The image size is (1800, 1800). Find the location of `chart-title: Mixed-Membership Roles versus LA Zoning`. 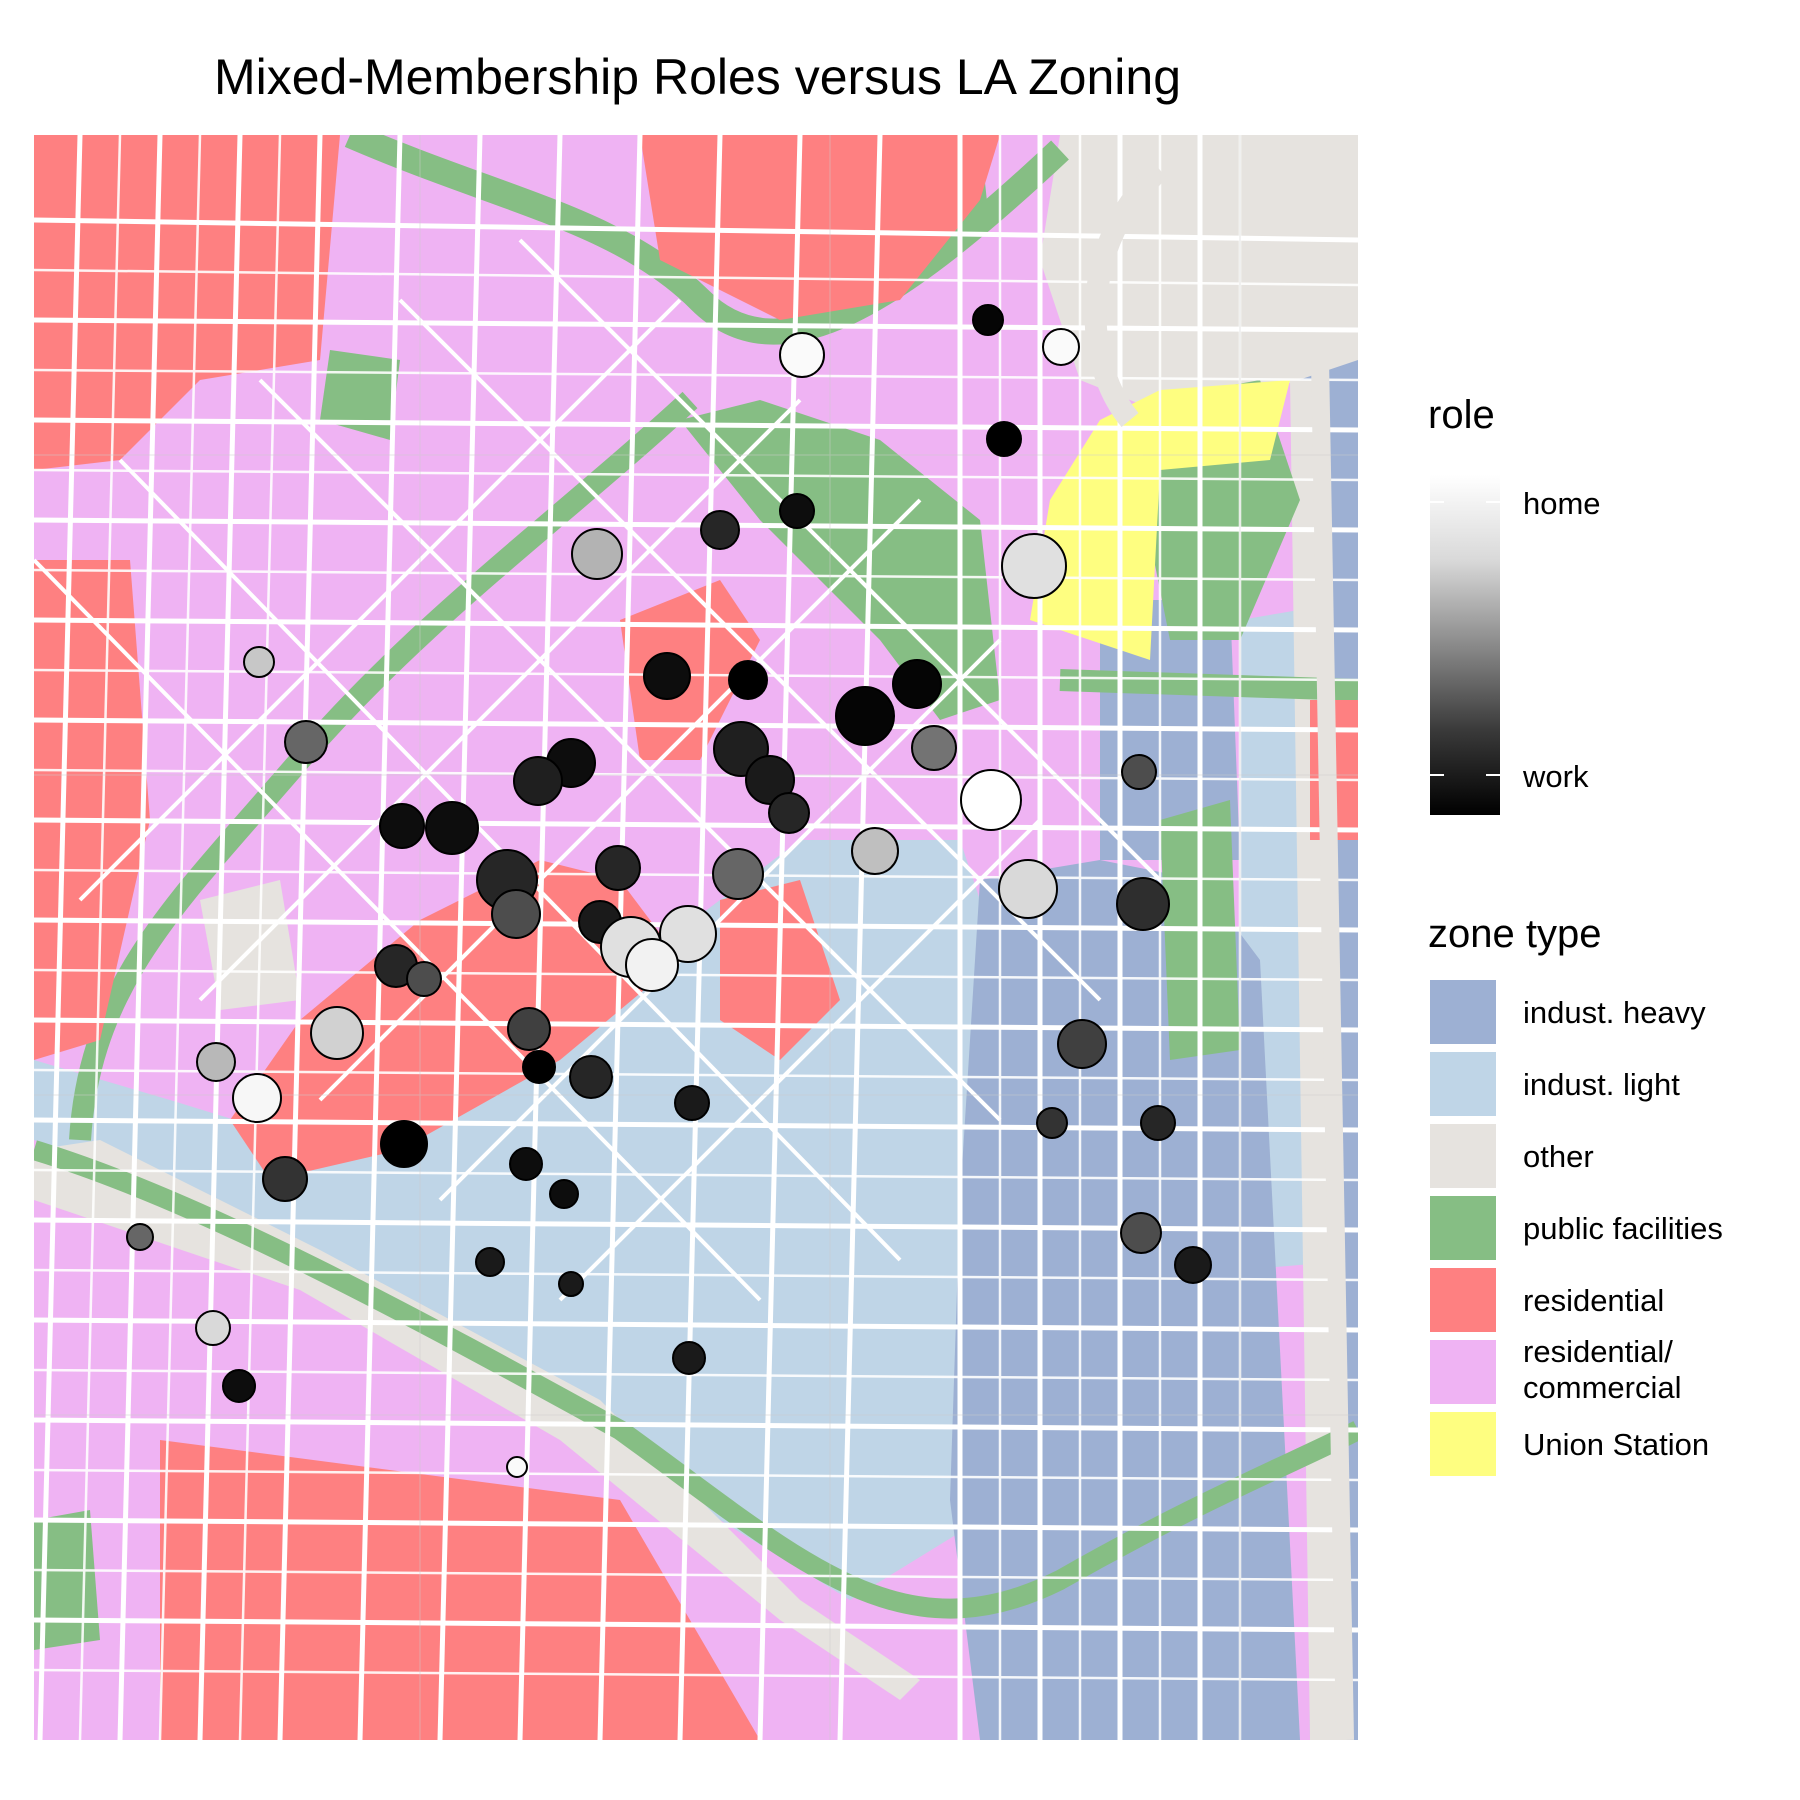

chart-title: Mixed-Membership Roles versus LA Zoning is located at coordinates (697, 77).